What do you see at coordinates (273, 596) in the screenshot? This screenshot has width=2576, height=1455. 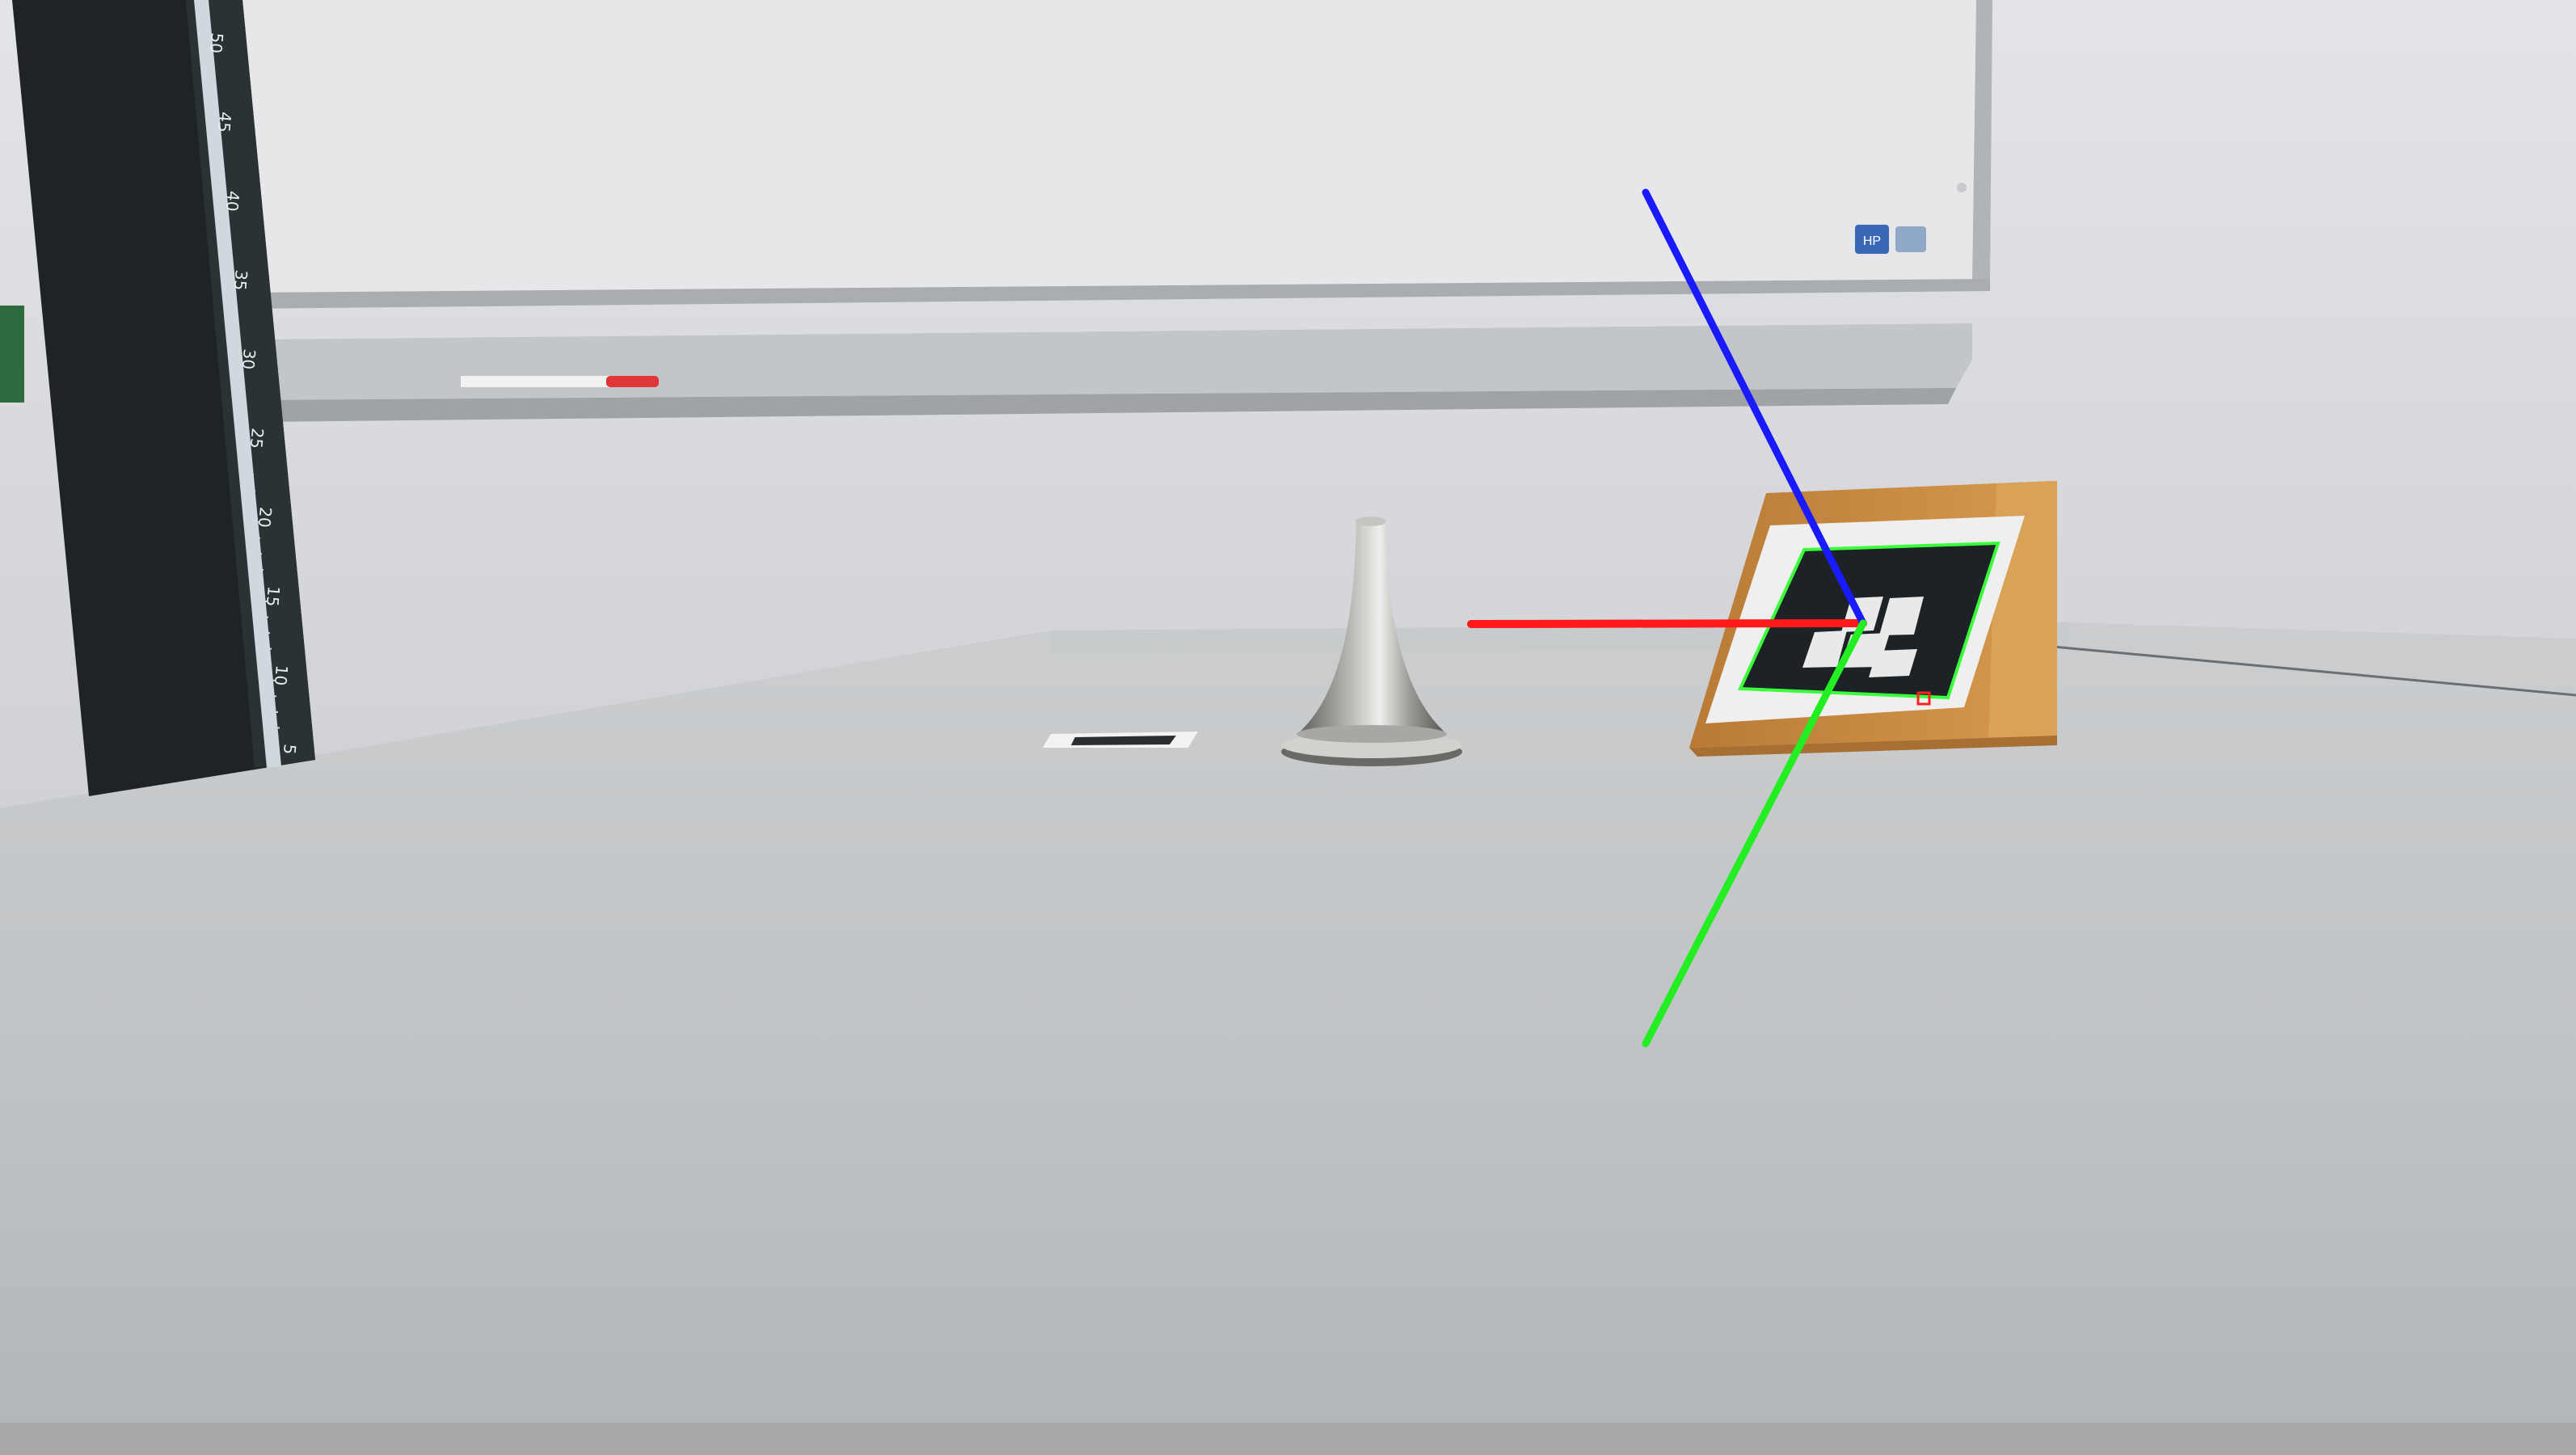 I see `ruler-tick-label: 15` at bounding box center [273, 596].